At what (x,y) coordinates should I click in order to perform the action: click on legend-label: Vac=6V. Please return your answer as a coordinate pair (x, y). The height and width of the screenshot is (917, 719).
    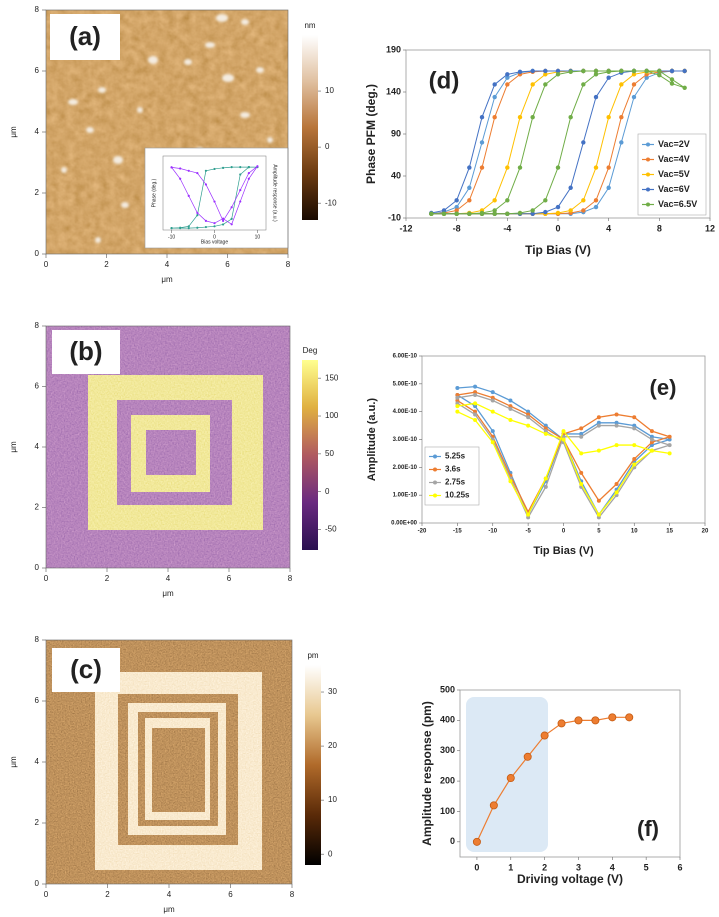
    Looking at the image, I should click on (674, 189).